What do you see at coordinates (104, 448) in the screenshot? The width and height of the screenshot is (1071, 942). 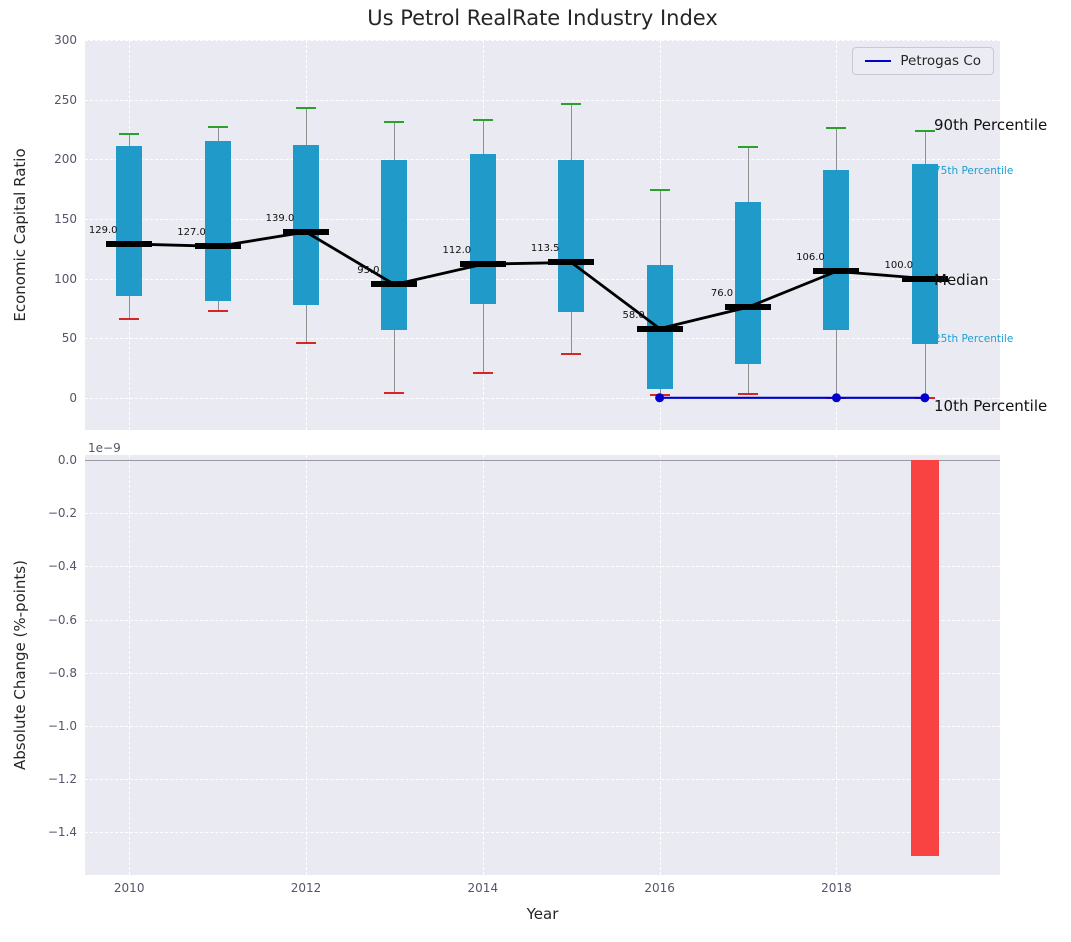 I see `y-axis-offset-label: 1e−9` at bounding box center [104, 448].